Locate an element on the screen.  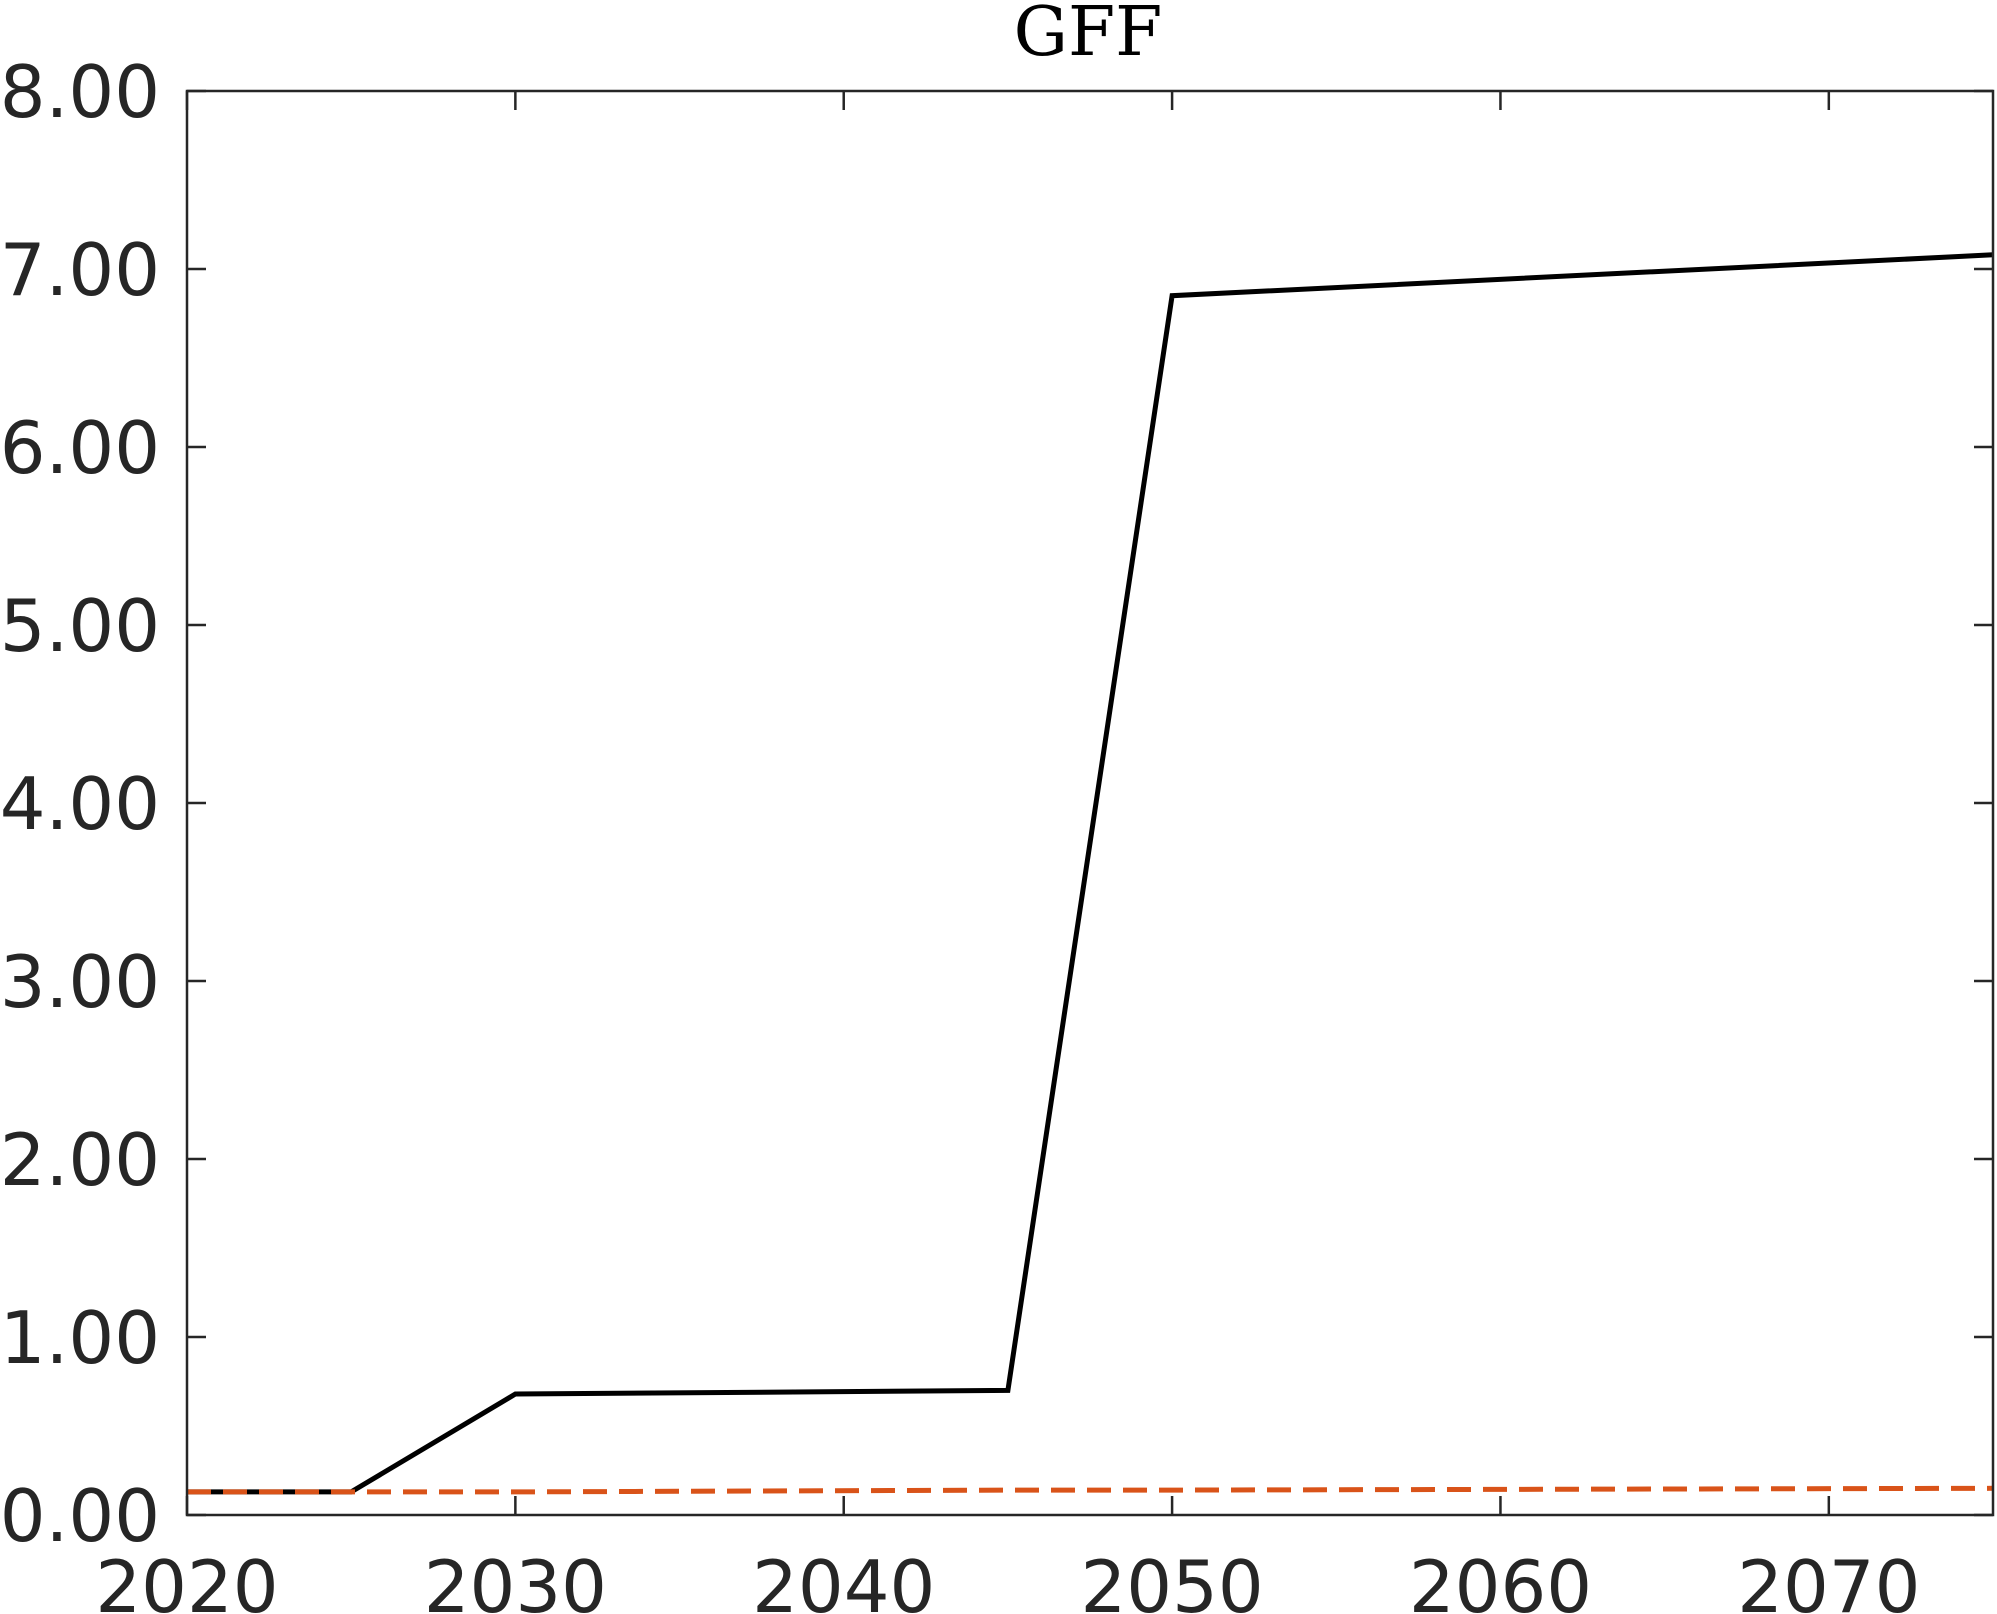
y-tick-label: 4.00 is located at coordinates (80, 804).